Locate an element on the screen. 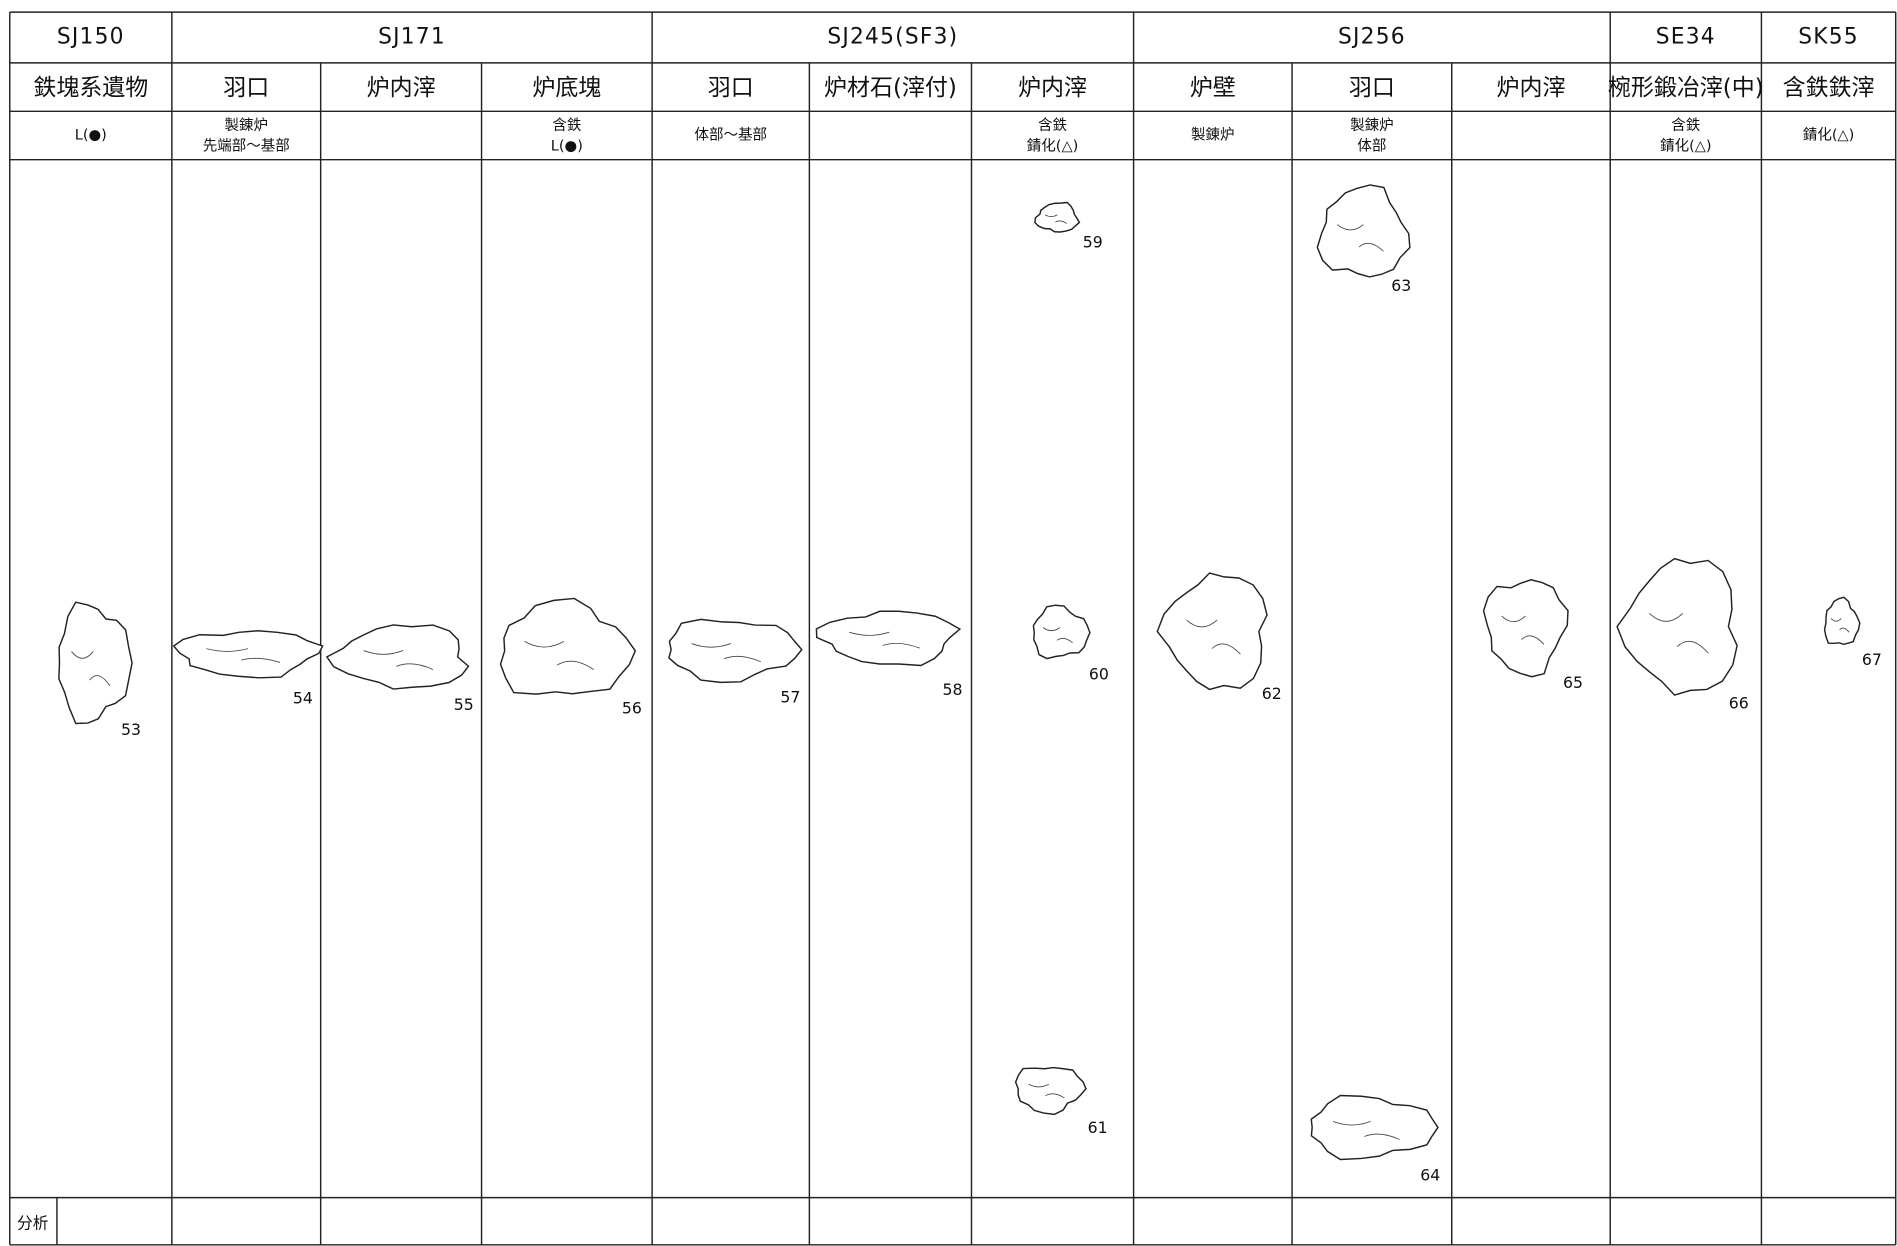 This screenshot has width=1897, height=1246. specimen-number: 65 is located at coordinates (1573, 682).